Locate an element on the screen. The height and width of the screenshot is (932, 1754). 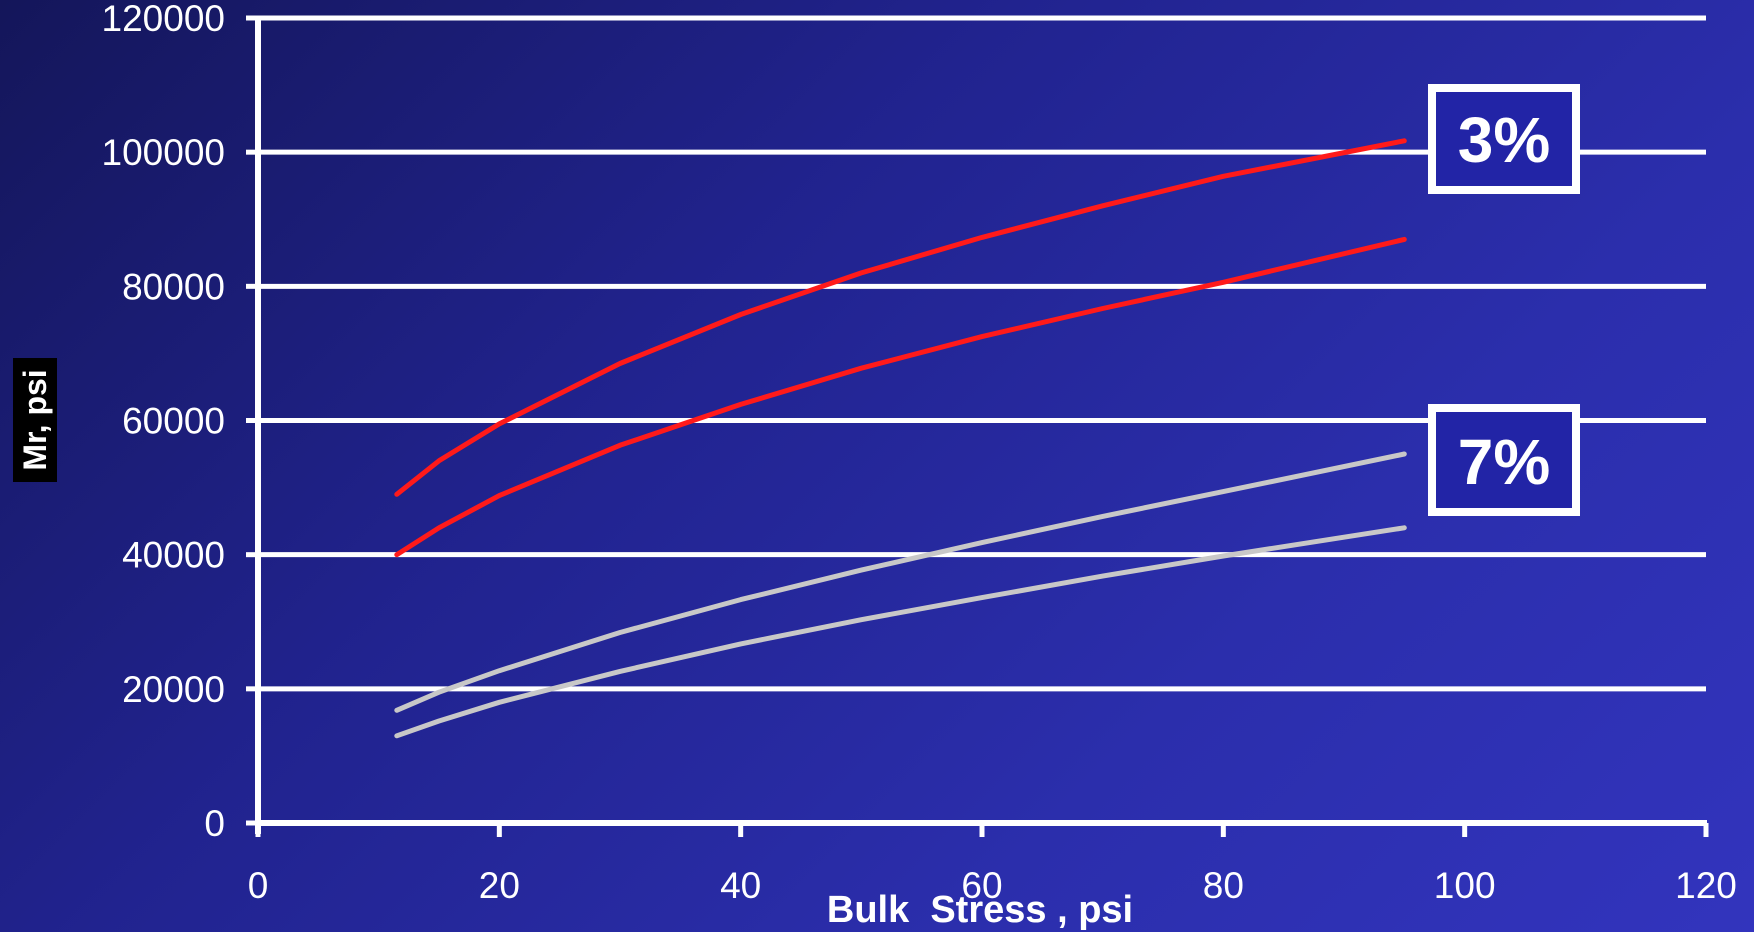
y-tick-label: 0 is located at coordinates (214, 823).